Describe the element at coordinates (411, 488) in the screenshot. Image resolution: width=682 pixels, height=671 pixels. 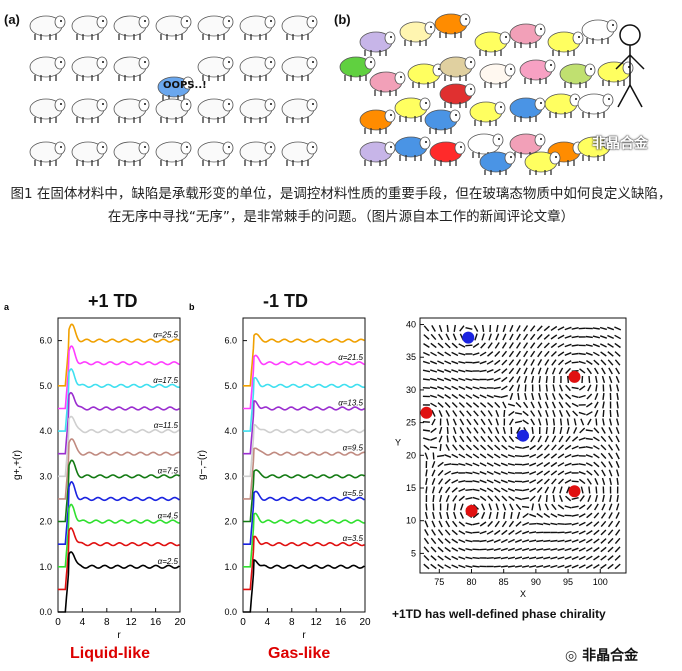
I see `y-tick-label: 15` at that location.